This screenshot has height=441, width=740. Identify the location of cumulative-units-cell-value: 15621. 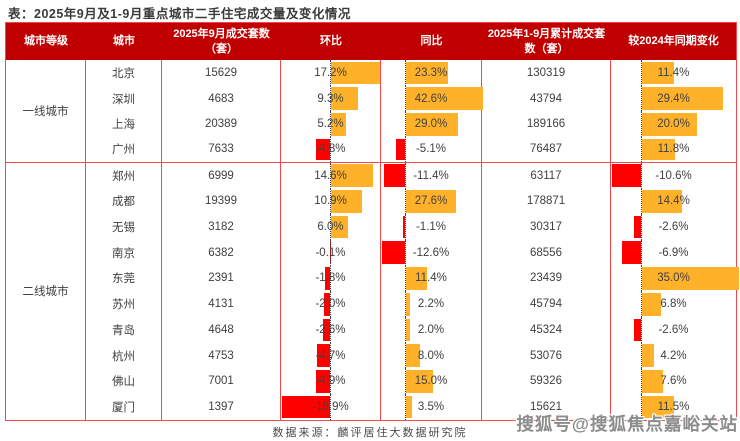
(546, 406).